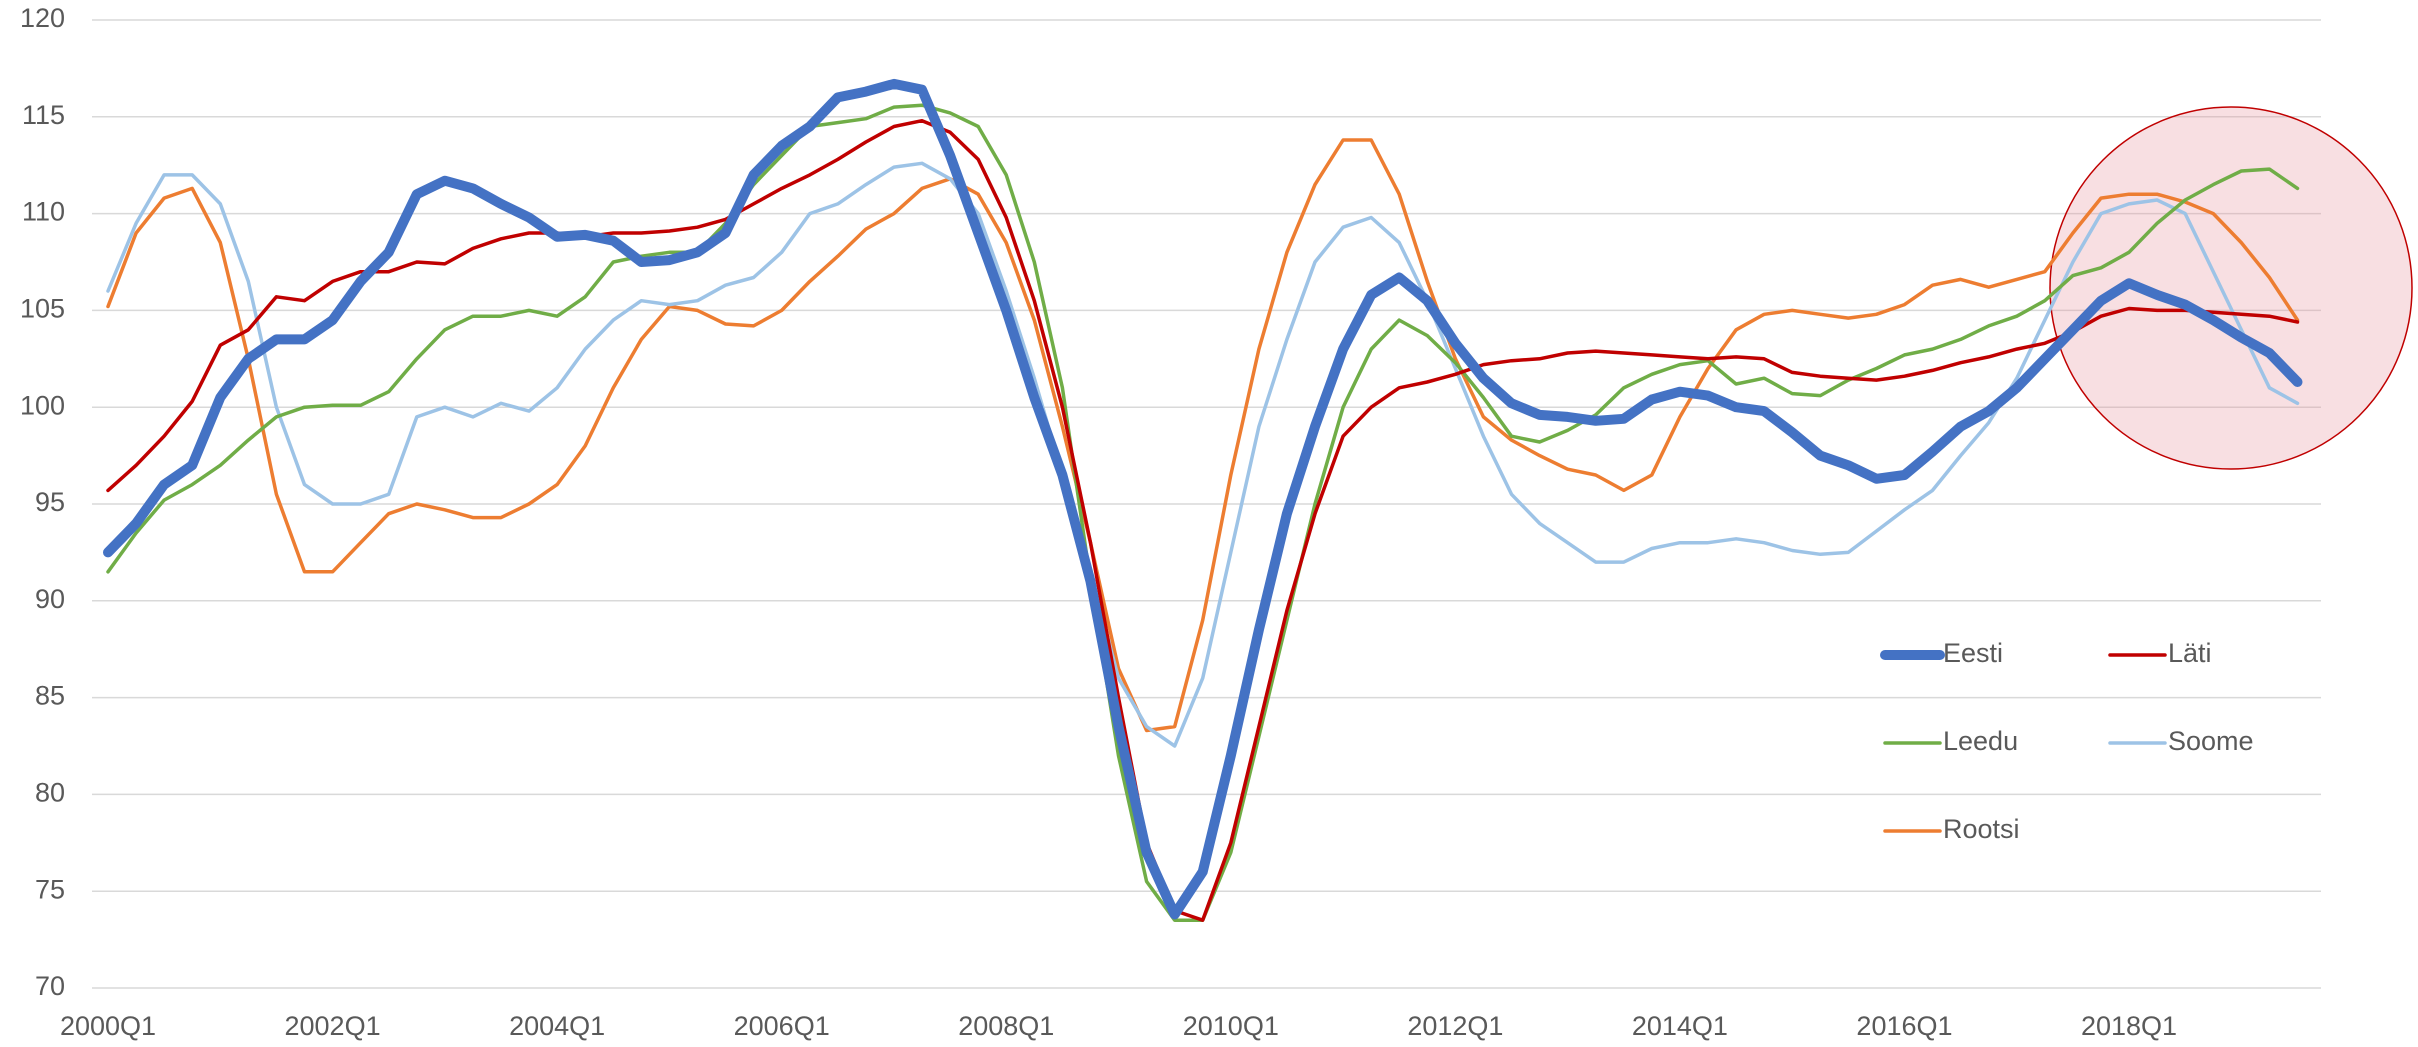 Image resolution: width=2418 pixels, height=1047 pixels. I want to click on legend-label: Eesti, so click(1973, 653).